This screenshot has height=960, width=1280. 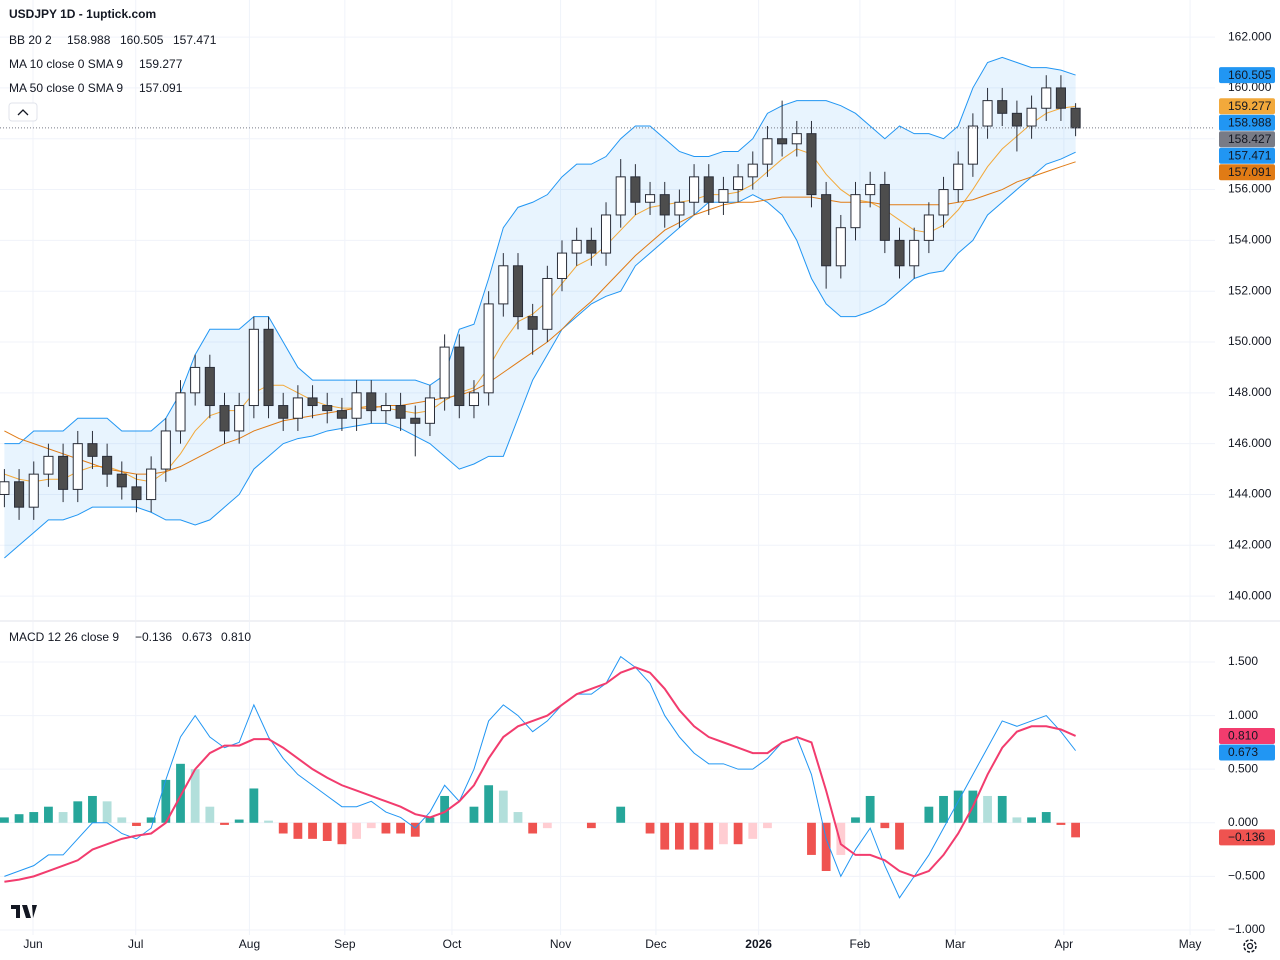 I want to click on legend-name: MA 50 close 0 SMA 9, so click(x=66, y=88).